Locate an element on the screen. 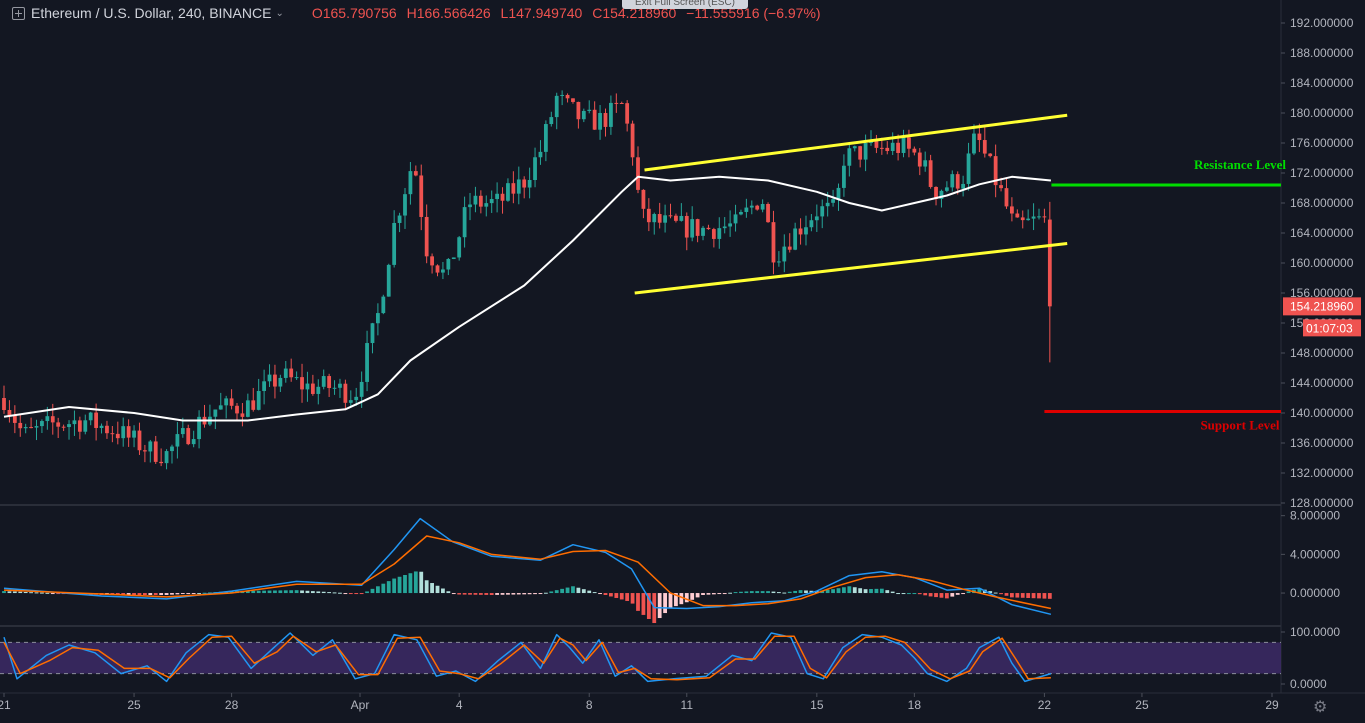 The height and width of the screenshot is (723, 1365). x-tick-label: 18 is located at coordinates (915, 705).